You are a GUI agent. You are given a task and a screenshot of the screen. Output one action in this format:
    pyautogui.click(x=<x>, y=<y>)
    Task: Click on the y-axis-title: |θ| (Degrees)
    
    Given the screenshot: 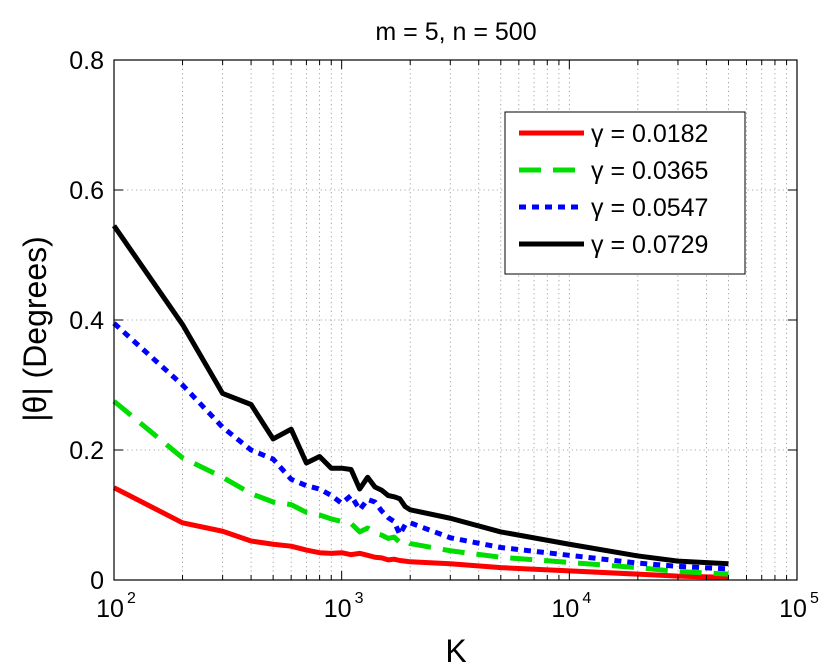 What is the action you would take?
    pyautogui.click(x=35, y=329)
    